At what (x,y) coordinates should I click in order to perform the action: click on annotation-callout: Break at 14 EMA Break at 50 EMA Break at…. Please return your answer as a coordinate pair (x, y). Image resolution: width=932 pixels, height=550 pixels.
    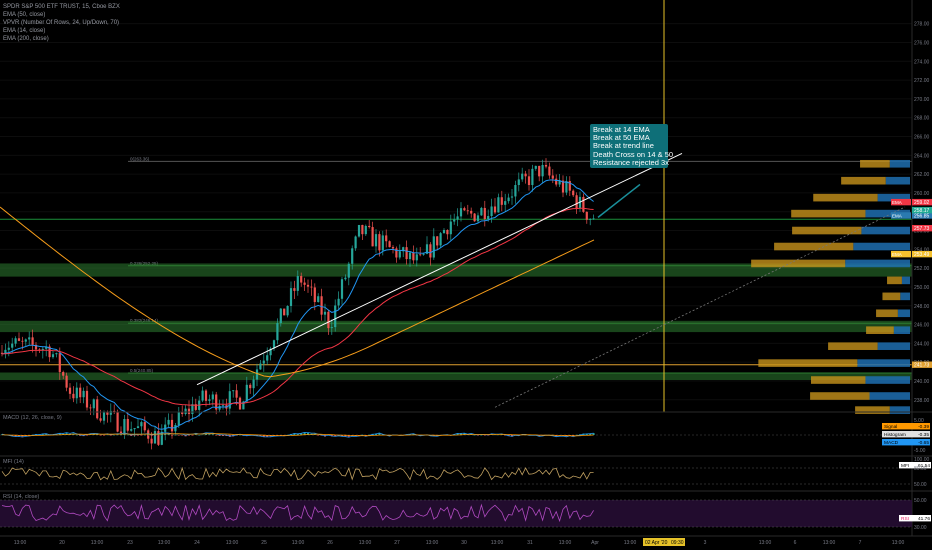
    Looking at the image, I should click on (631, 146).